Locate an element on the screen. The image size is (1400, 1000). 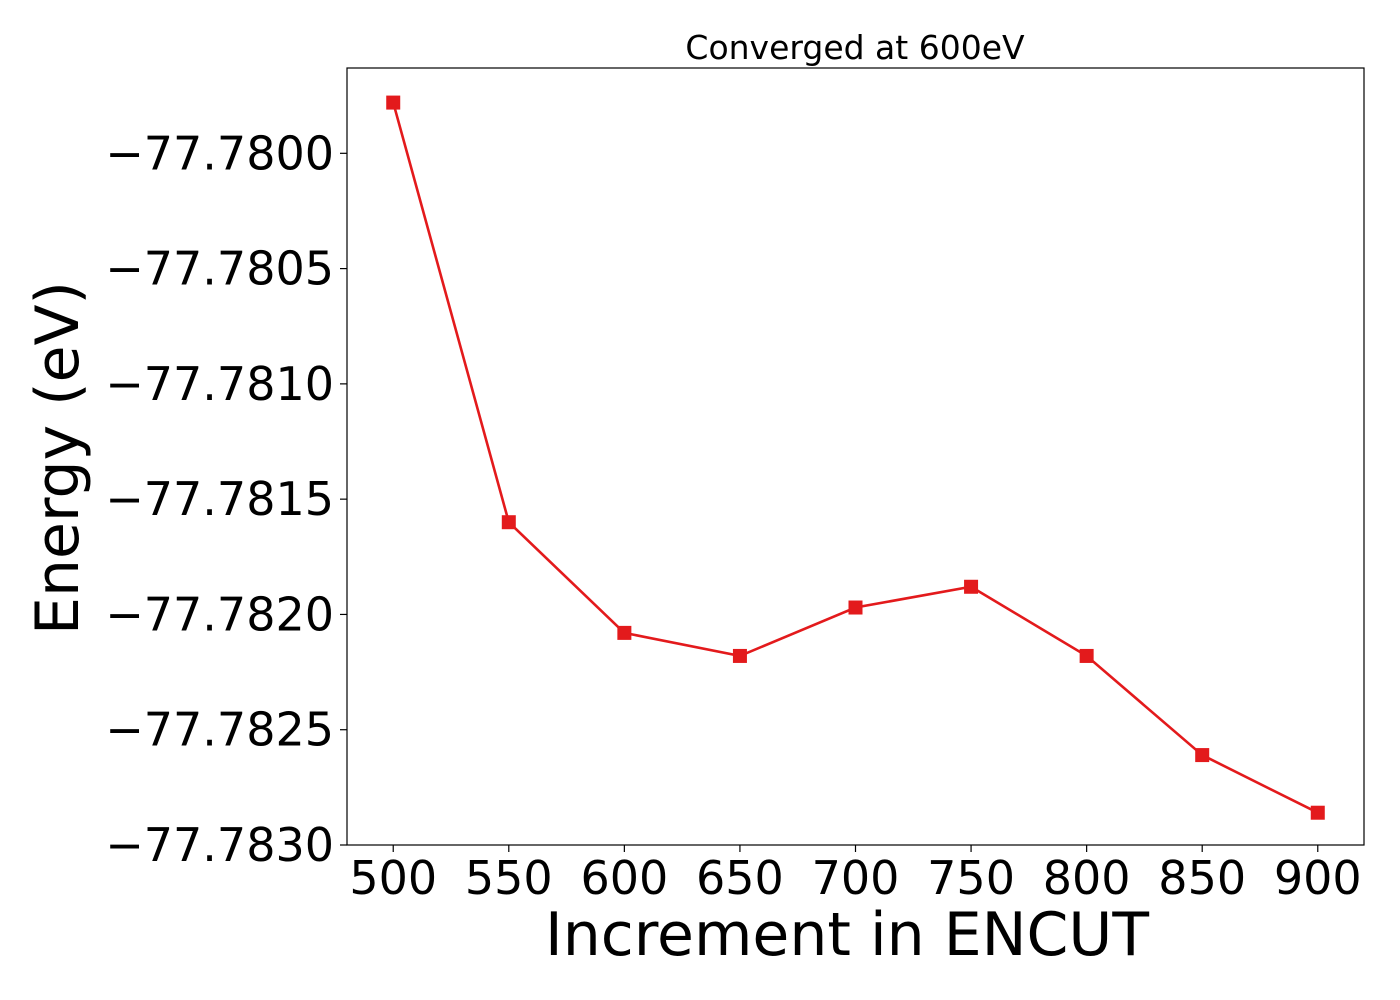
y-tick-label: −77.7820 is located at coordinates (219, 614).